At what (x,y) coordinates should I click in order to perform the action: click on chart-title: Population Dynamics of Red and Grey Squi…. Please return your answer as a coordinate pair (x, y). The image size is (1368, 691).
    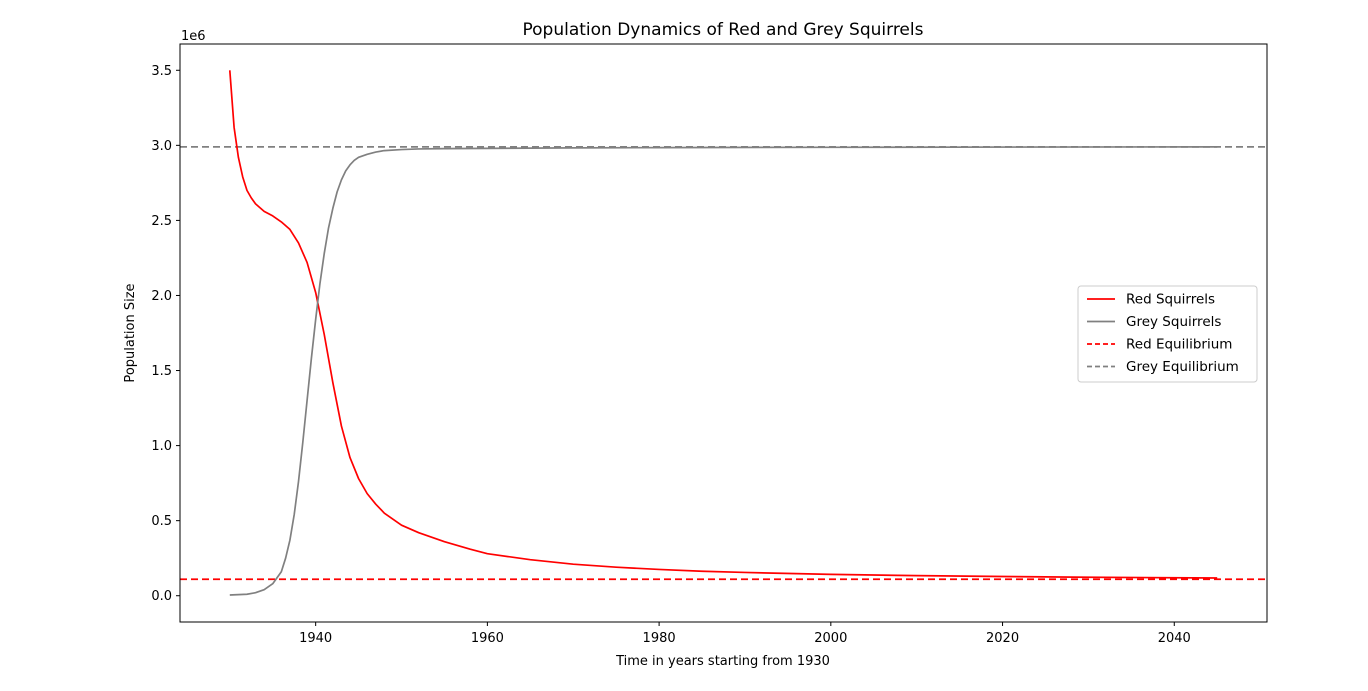
    Looking at the image, I should click on (723, 30).